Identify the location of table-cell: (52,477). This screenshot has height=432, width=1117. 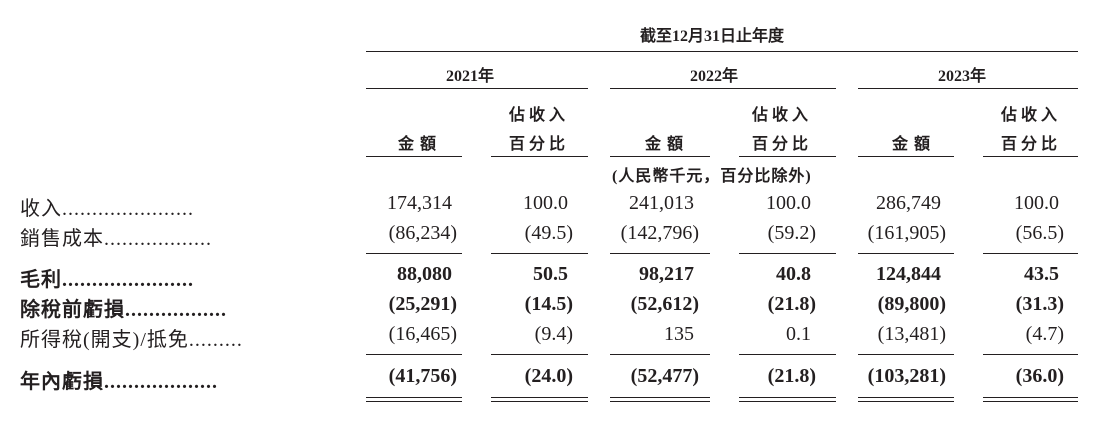
(664, 376).